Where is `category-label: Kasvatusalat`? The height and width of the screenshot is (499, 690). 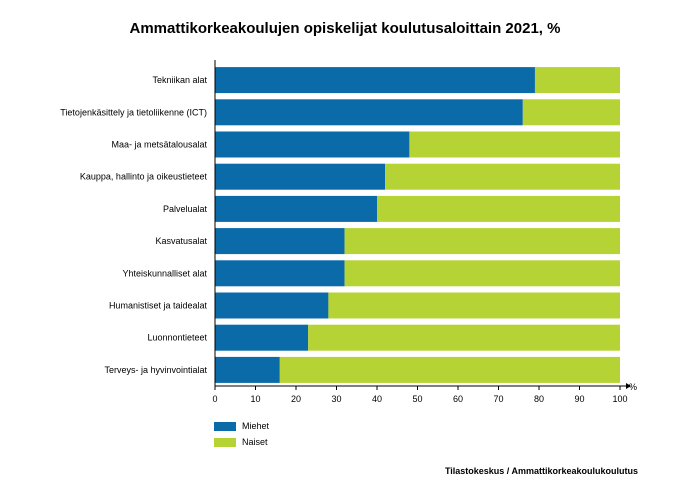 category-label: Kasvatusalat is located at coordinates (181, 241).